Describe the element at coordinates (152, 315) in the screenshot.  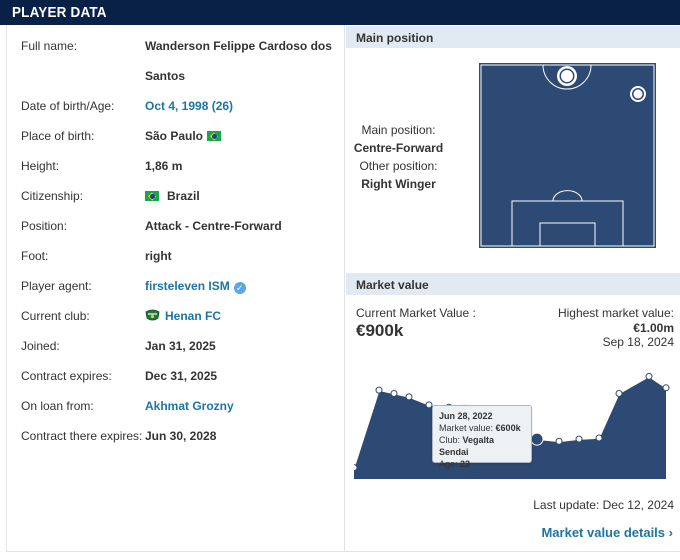
I see `henan-fc-crest-icon` at that location.